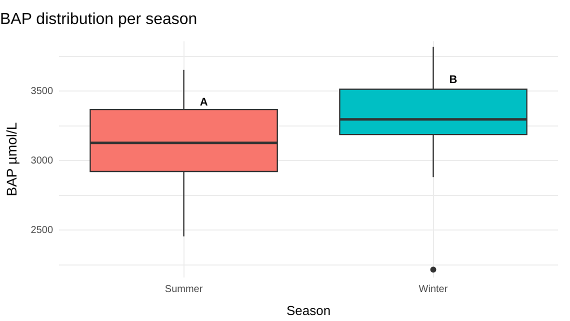 The width and height of the screenshot is (570, 321). Describe the element at coordinates (184, 290) in the screenshot. I see `x-tick-label: Summer` at that location.